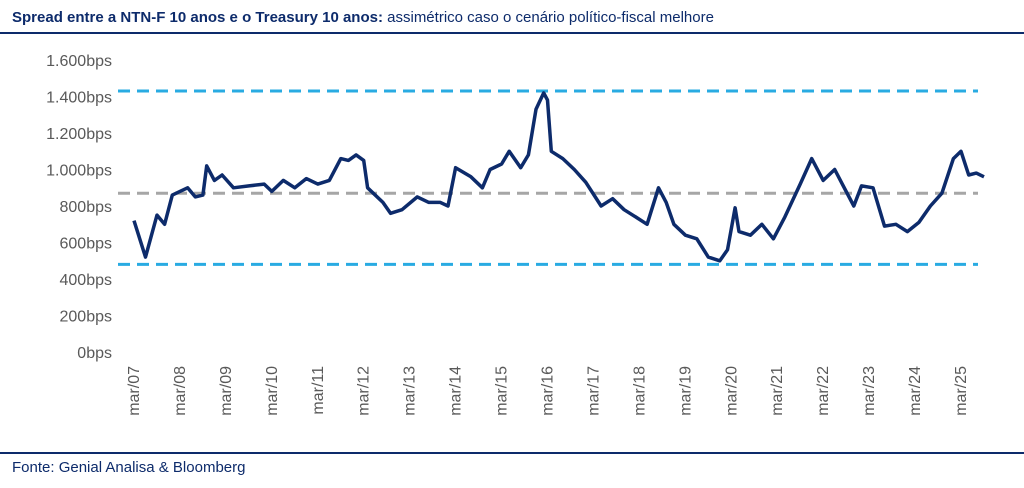 The width and height of the screenshot is (1024, 488). What do you see at coordinates (548, 391) in the screenshot?
I see `x-tick-label: mar/16` at bounding box center [548, 391].